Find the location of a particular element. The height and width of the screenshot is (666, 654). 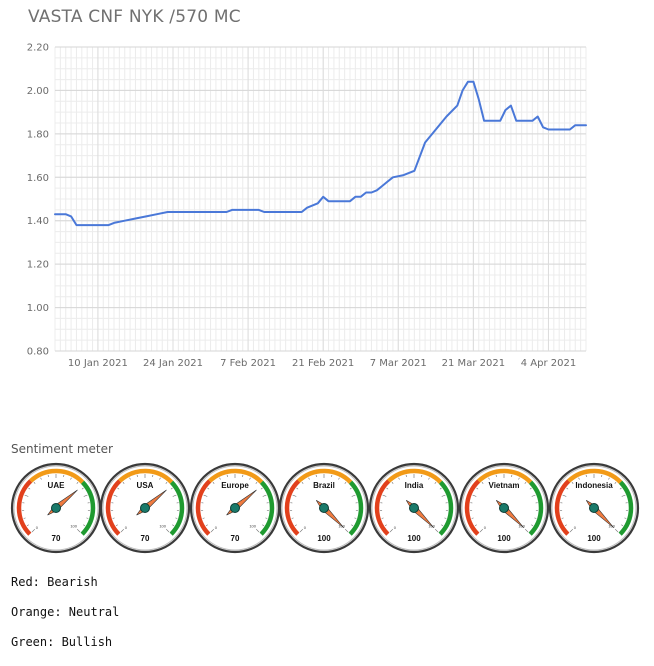

gauge-usa: 0 100 USA 70 is located at coordinates (145, 508).